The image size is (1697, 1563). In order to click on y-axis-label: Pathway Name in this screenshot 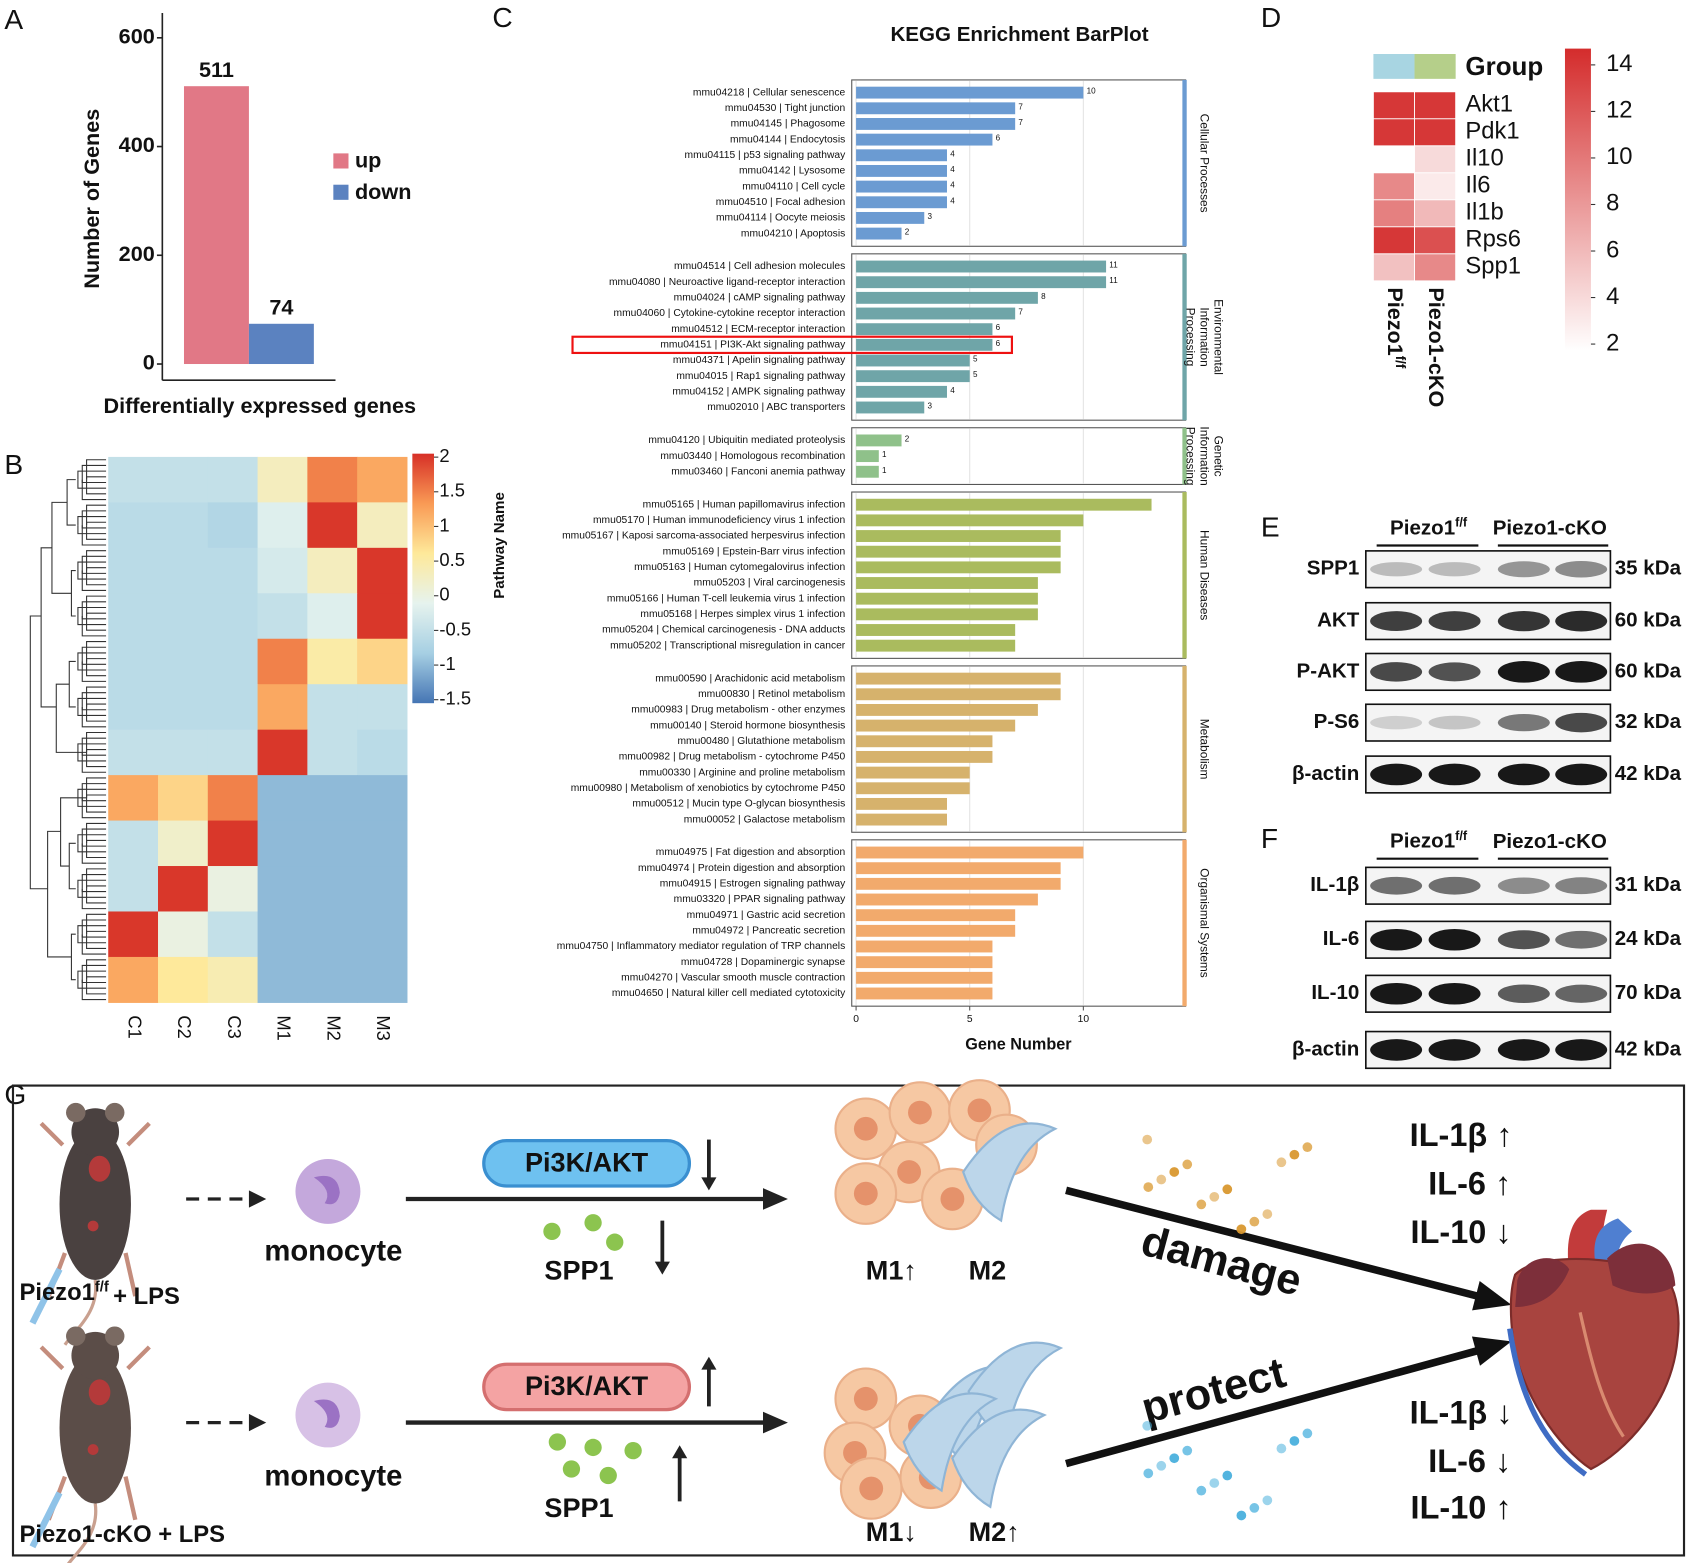, I will do `click(499, 545)`.